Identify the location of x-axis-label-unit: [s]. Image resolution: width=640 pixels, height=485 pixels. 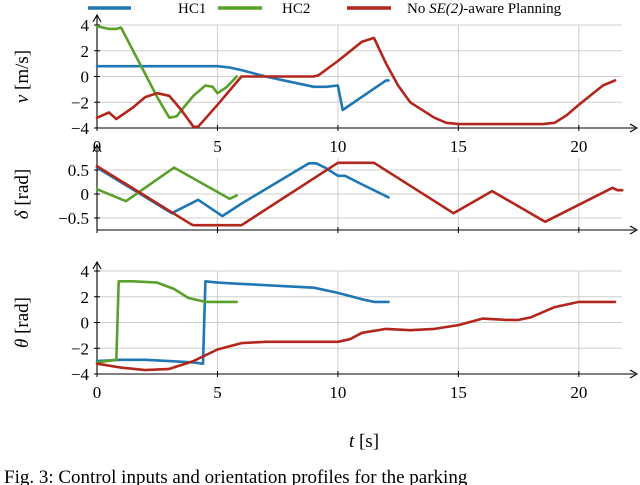
(366, 441).